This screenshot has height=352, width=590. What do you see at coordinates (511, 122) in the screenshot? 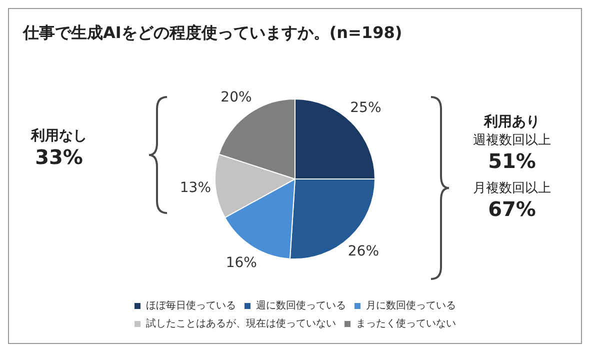
I see `text: 利用あり` at bounding box center [511, 122].